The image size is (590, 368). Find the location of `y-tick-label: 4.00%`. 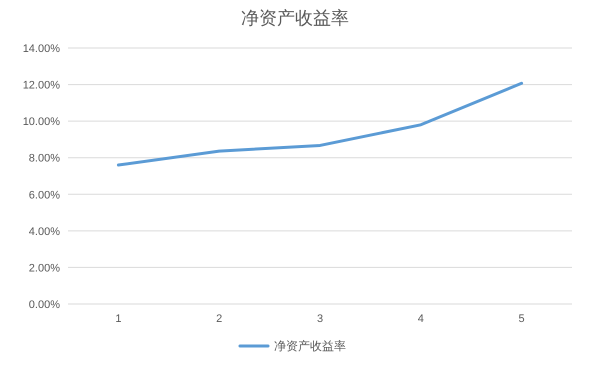

y-tick-label: 4.00% is located at coordinates (44, 232).